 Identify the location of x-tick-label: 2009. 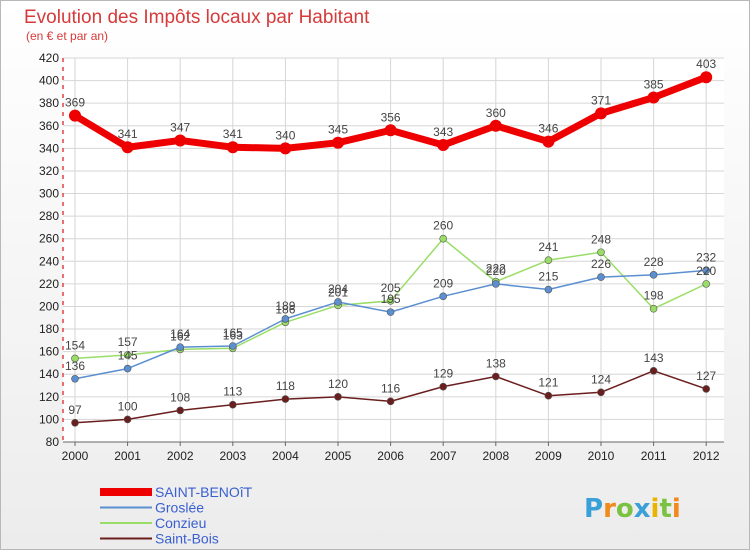
(548, 456).